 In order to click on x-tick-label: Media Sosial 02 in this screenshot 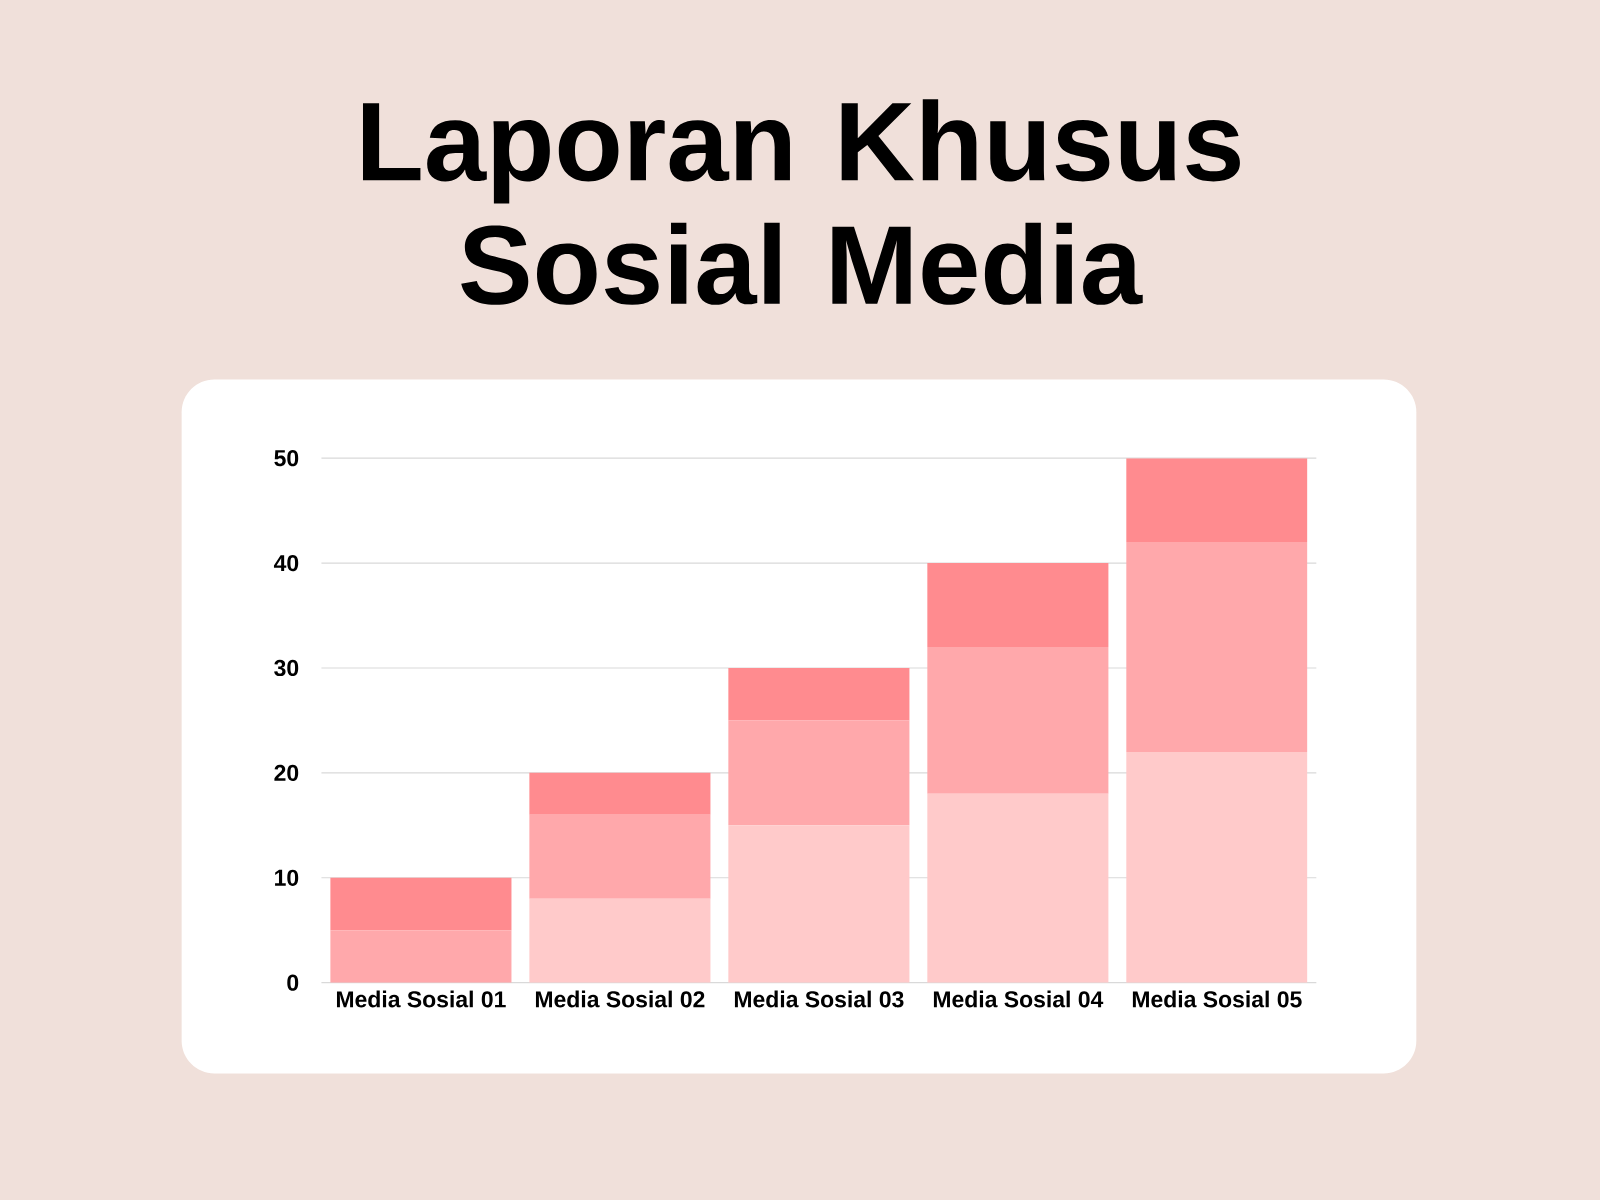, I will do `click(620, 999)`.